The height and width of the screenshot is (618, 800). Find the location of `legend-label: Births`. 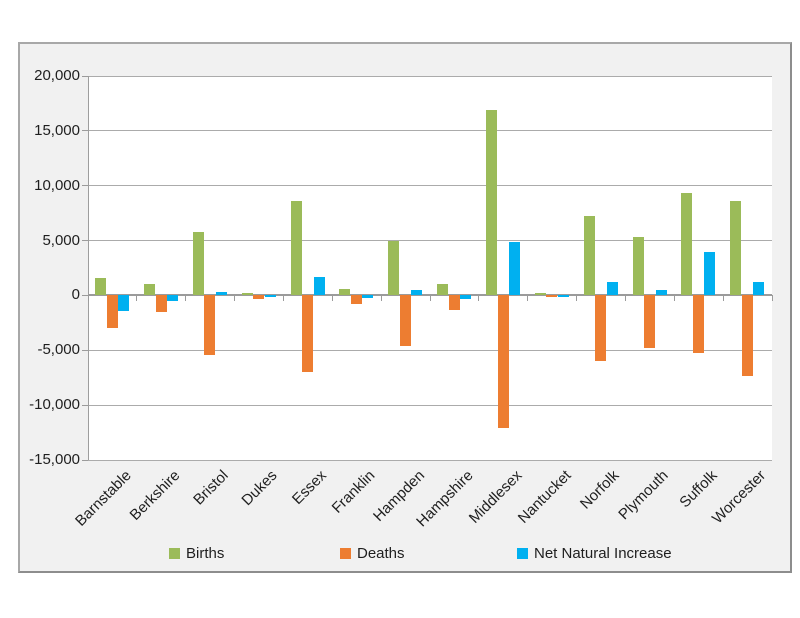

legend-label: Births is located at coordinates (205, 553).